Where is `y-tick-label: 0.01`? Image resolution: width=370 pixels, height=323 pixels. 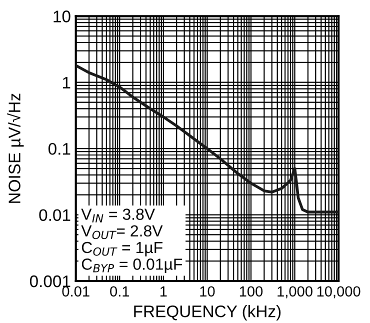 y-tick-label: 0.01 is located at coordinates (54, 215).